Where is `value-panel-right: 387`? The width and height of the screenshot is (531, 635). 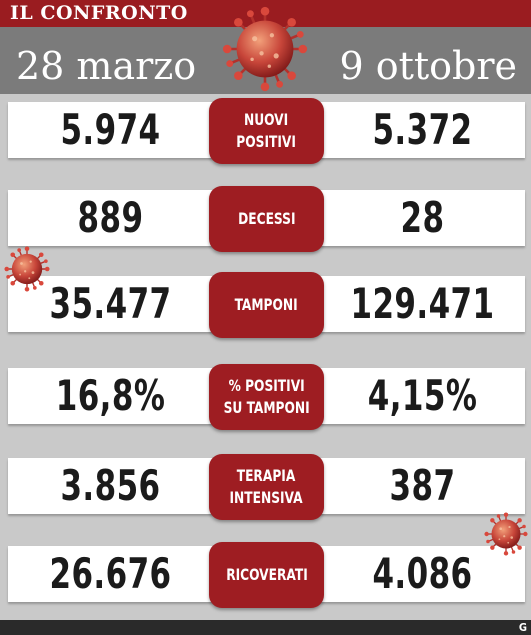 value-panel-right: 387 is located at coordinates (422, 486).